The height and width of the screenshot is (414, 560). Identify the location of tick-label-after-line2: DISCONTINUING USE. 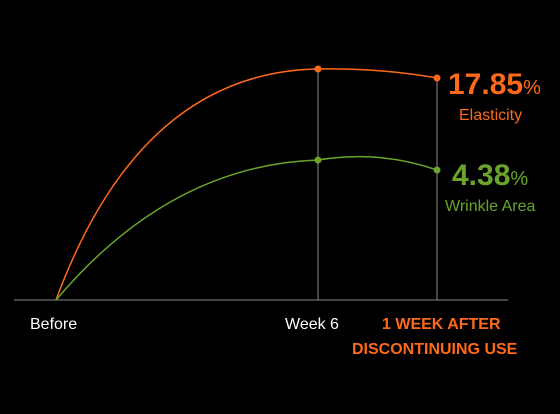
(435, 349).